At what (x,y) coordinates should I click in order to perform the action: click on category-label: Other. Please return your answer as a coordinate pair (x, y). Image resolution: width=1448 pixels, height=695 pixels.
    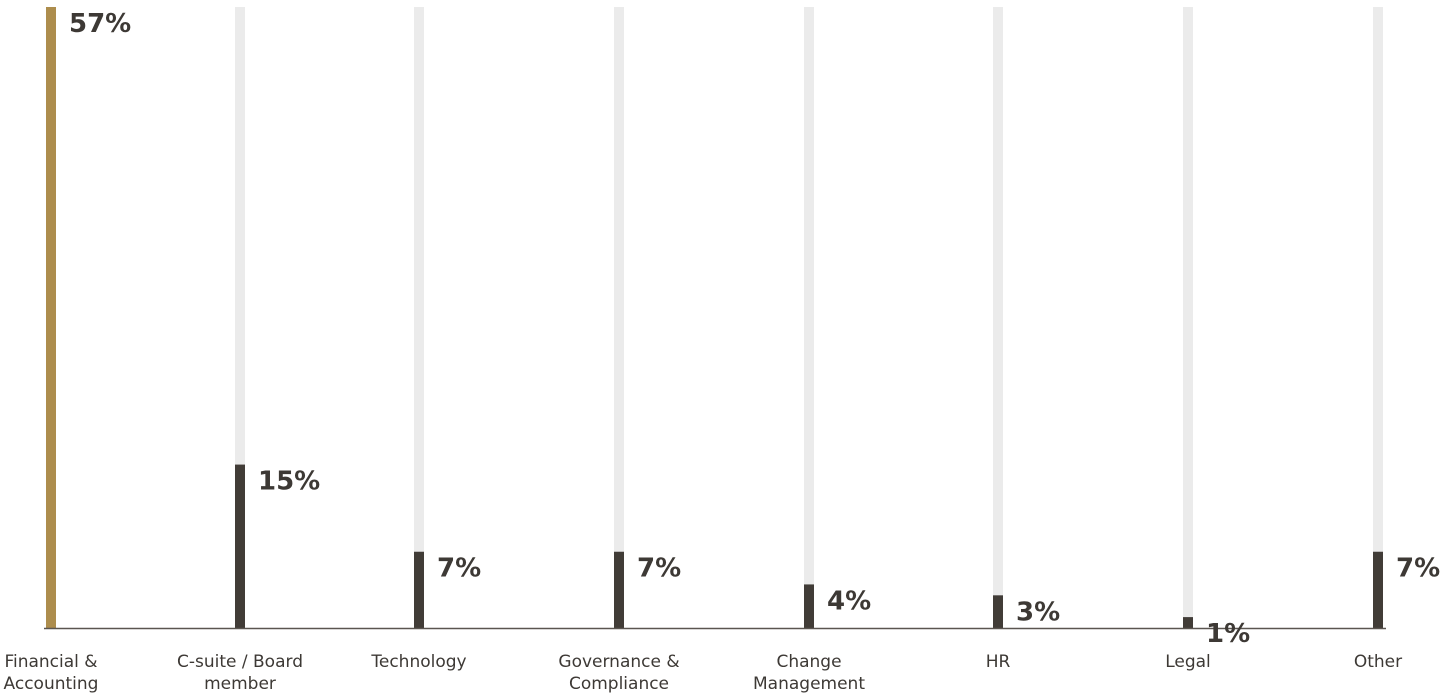
    Looking at the image, I should click on (1378, 662).